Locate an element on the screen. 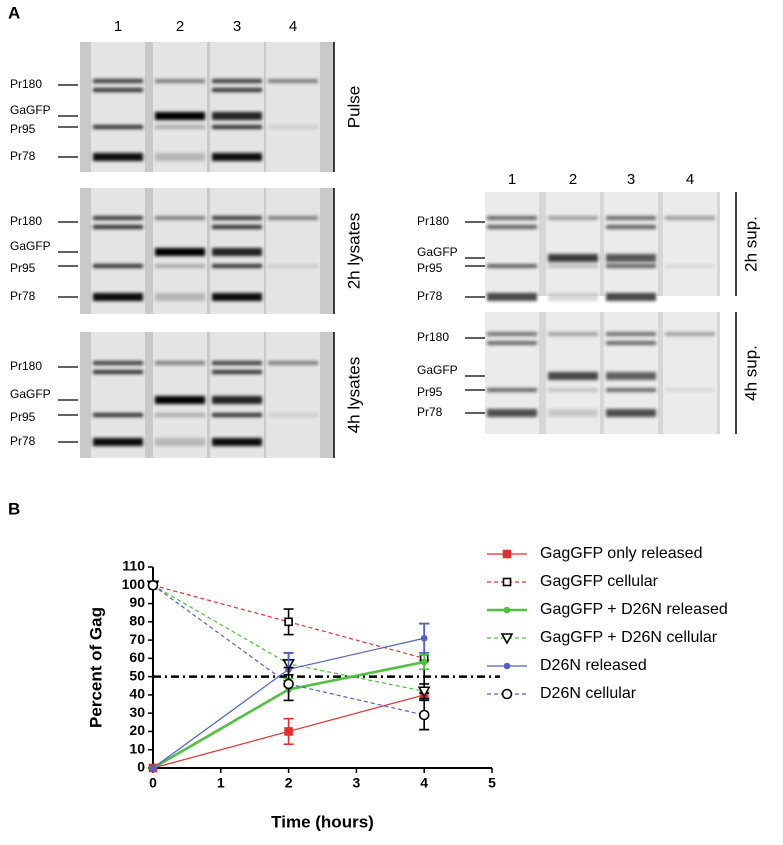 Image resolution: width=783 pixels, height=845 pixels. y-tick-label: 0 is located at coordinates (141, 767).